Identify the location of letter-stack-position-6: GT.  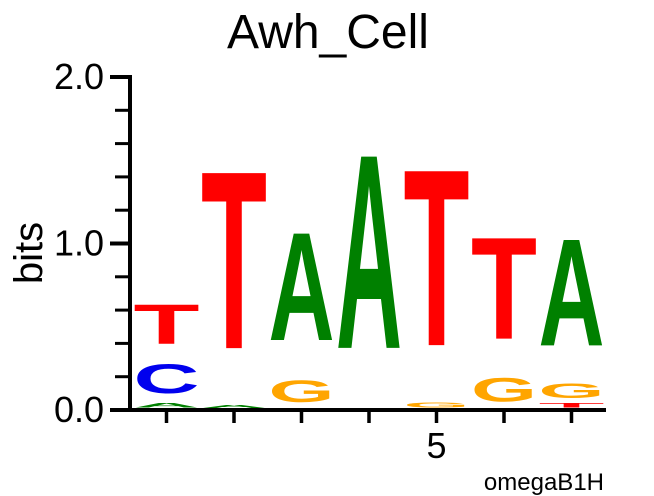
(504, 308).